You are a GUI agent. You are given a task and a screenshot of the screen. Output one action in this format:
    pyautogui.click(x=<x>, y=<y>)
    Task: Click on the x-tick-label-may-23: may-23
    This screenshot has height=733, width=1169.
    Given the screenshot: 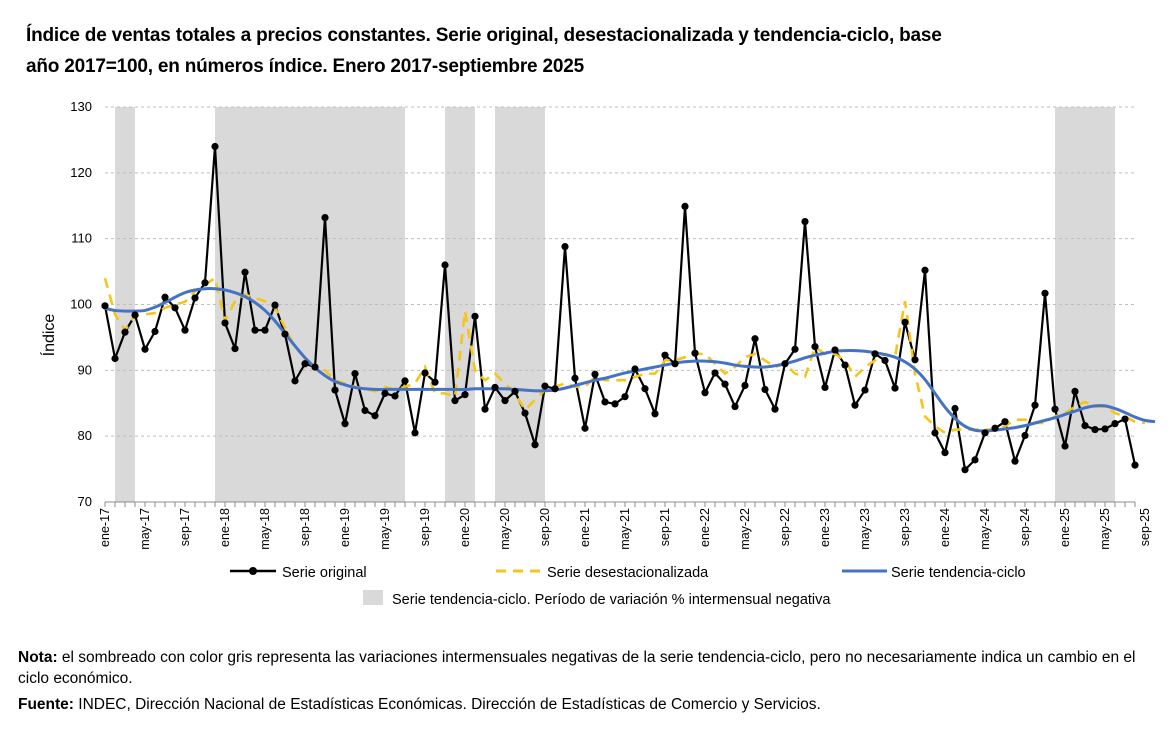 What is the action you would take?
    pyautogui.click(x=865, y=529)
    